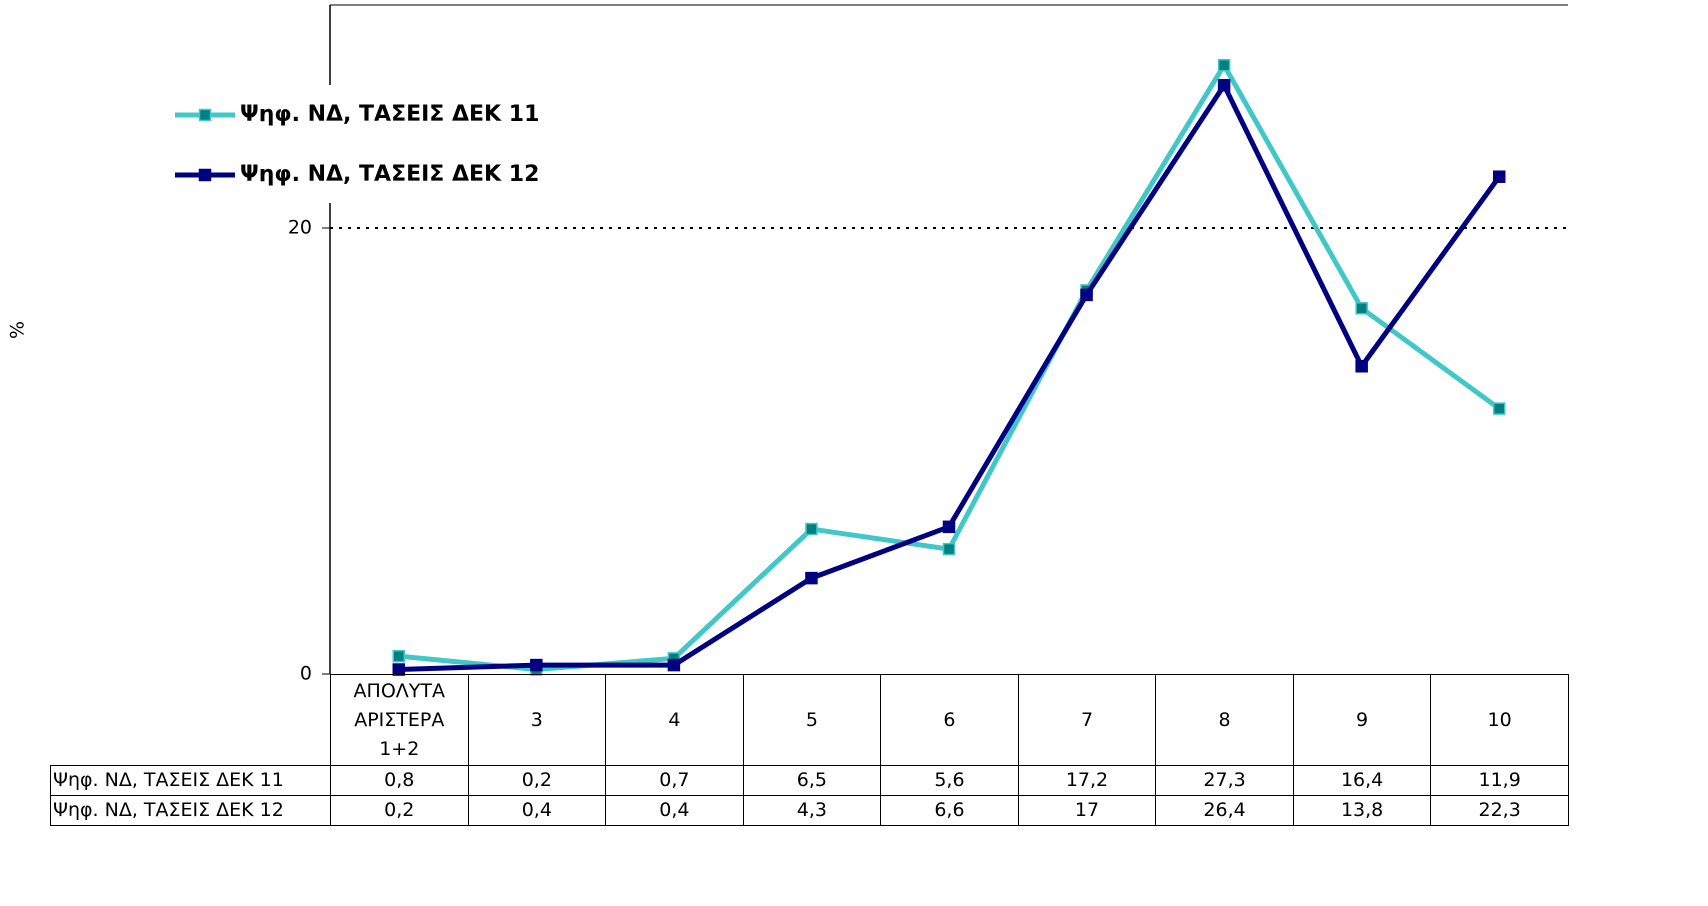  I want to click on category-label: 7, so click(1087, 720).